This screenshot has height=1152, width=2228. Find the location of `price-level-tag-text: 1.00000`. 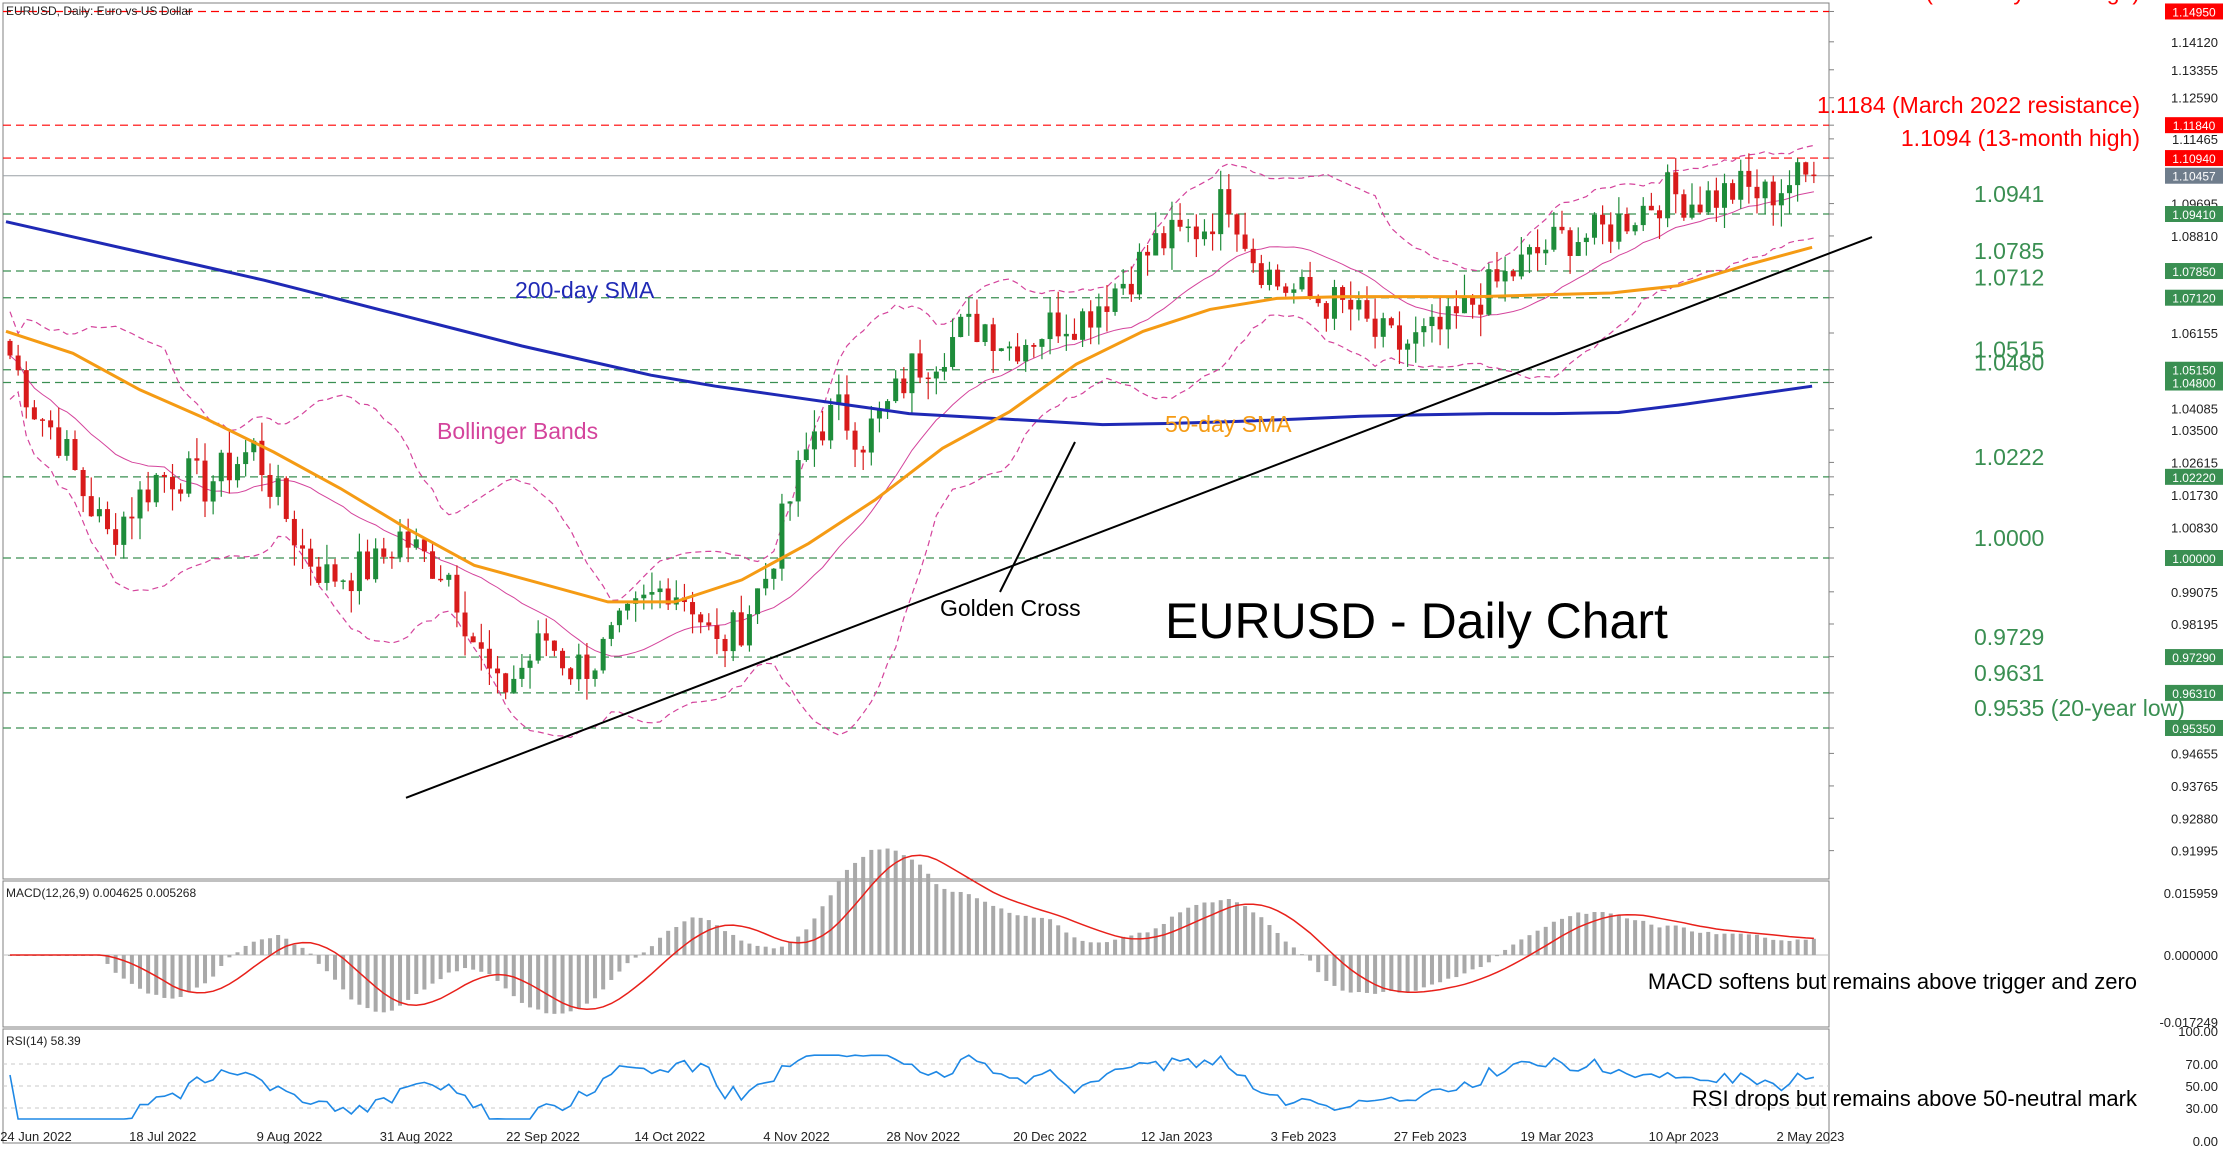

price-level-tag-text: 1.00000 is located at coordinates (2194, 559).